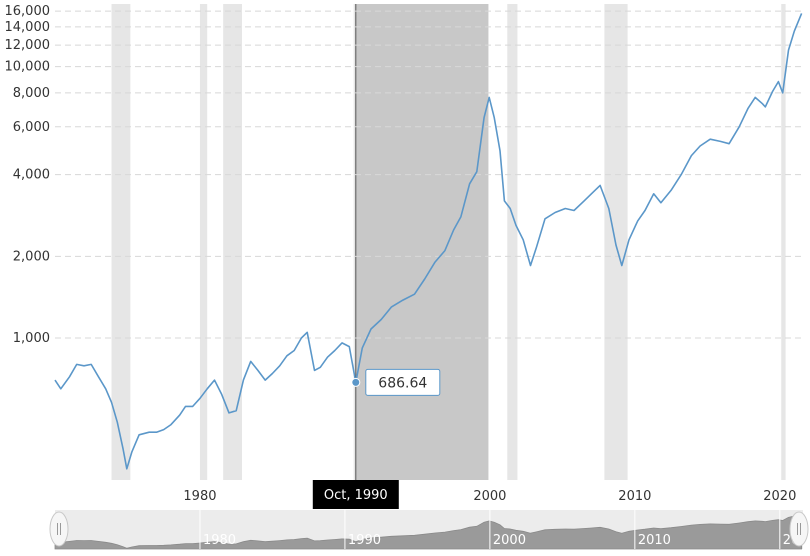 The width and height of the screenshot is (810, 556). I want to click on navigator: 1980 1990 2000 2010 2020 Oct, 1990, so click(429, 515).